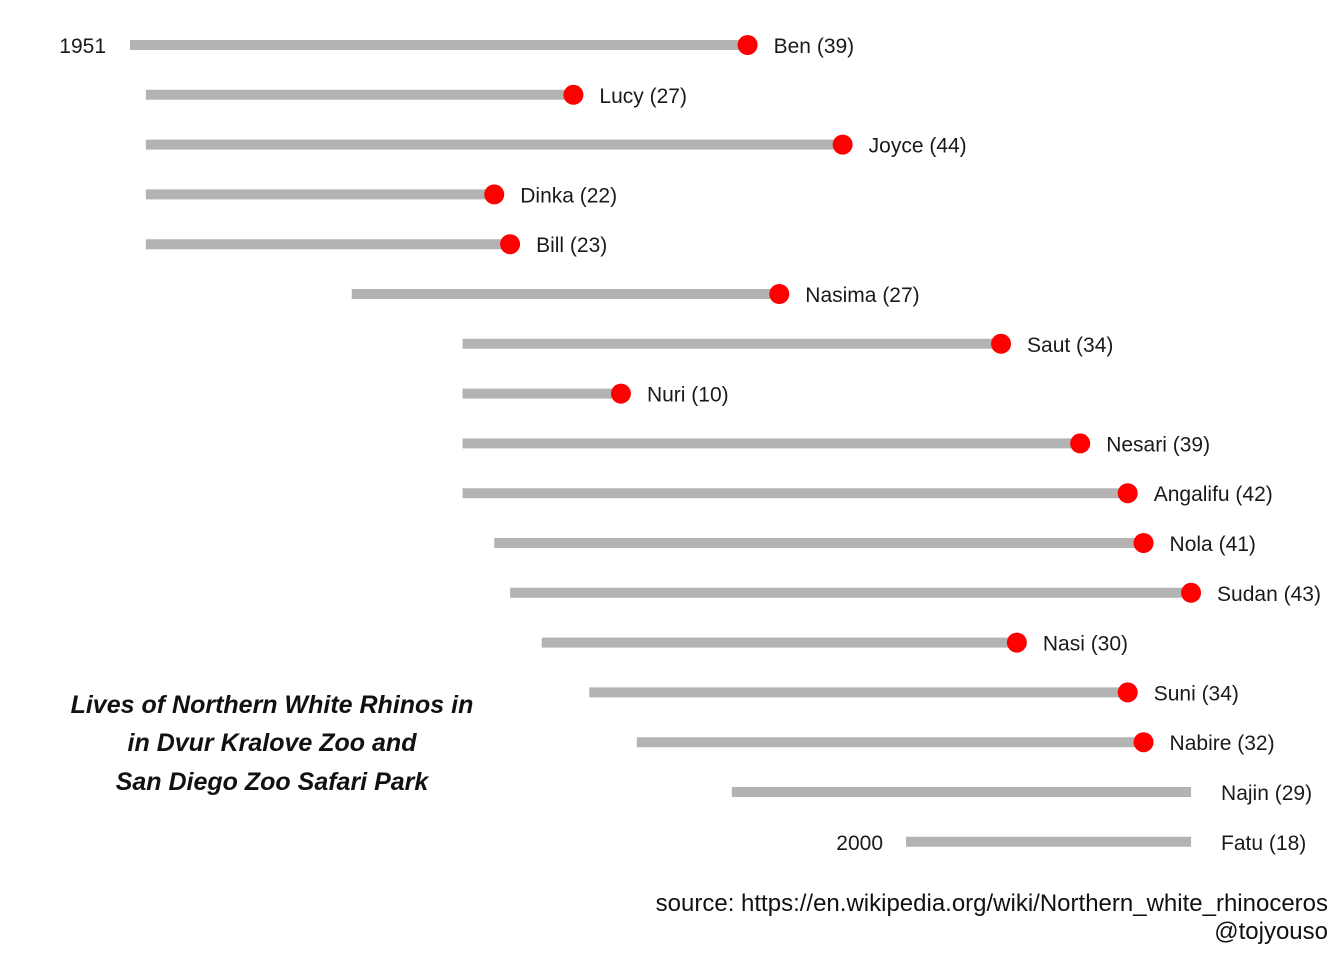 The image size is (1344, 960). I want to click on rhino-label: Suni (34), so click(1196, 693).